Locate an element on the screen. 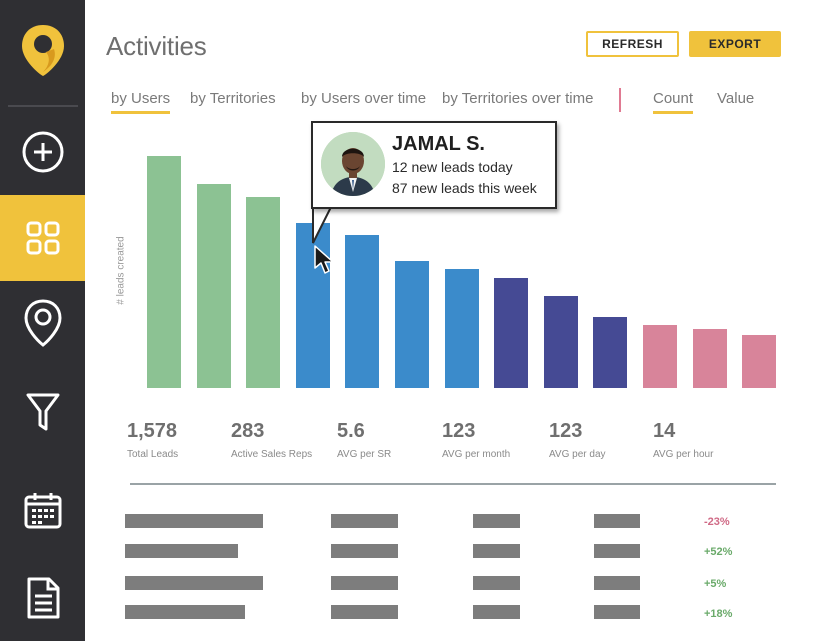 Image resolution: width=820 pixels, height=641 pixels. sidebar-item-add is located at coordinates (42, 152).